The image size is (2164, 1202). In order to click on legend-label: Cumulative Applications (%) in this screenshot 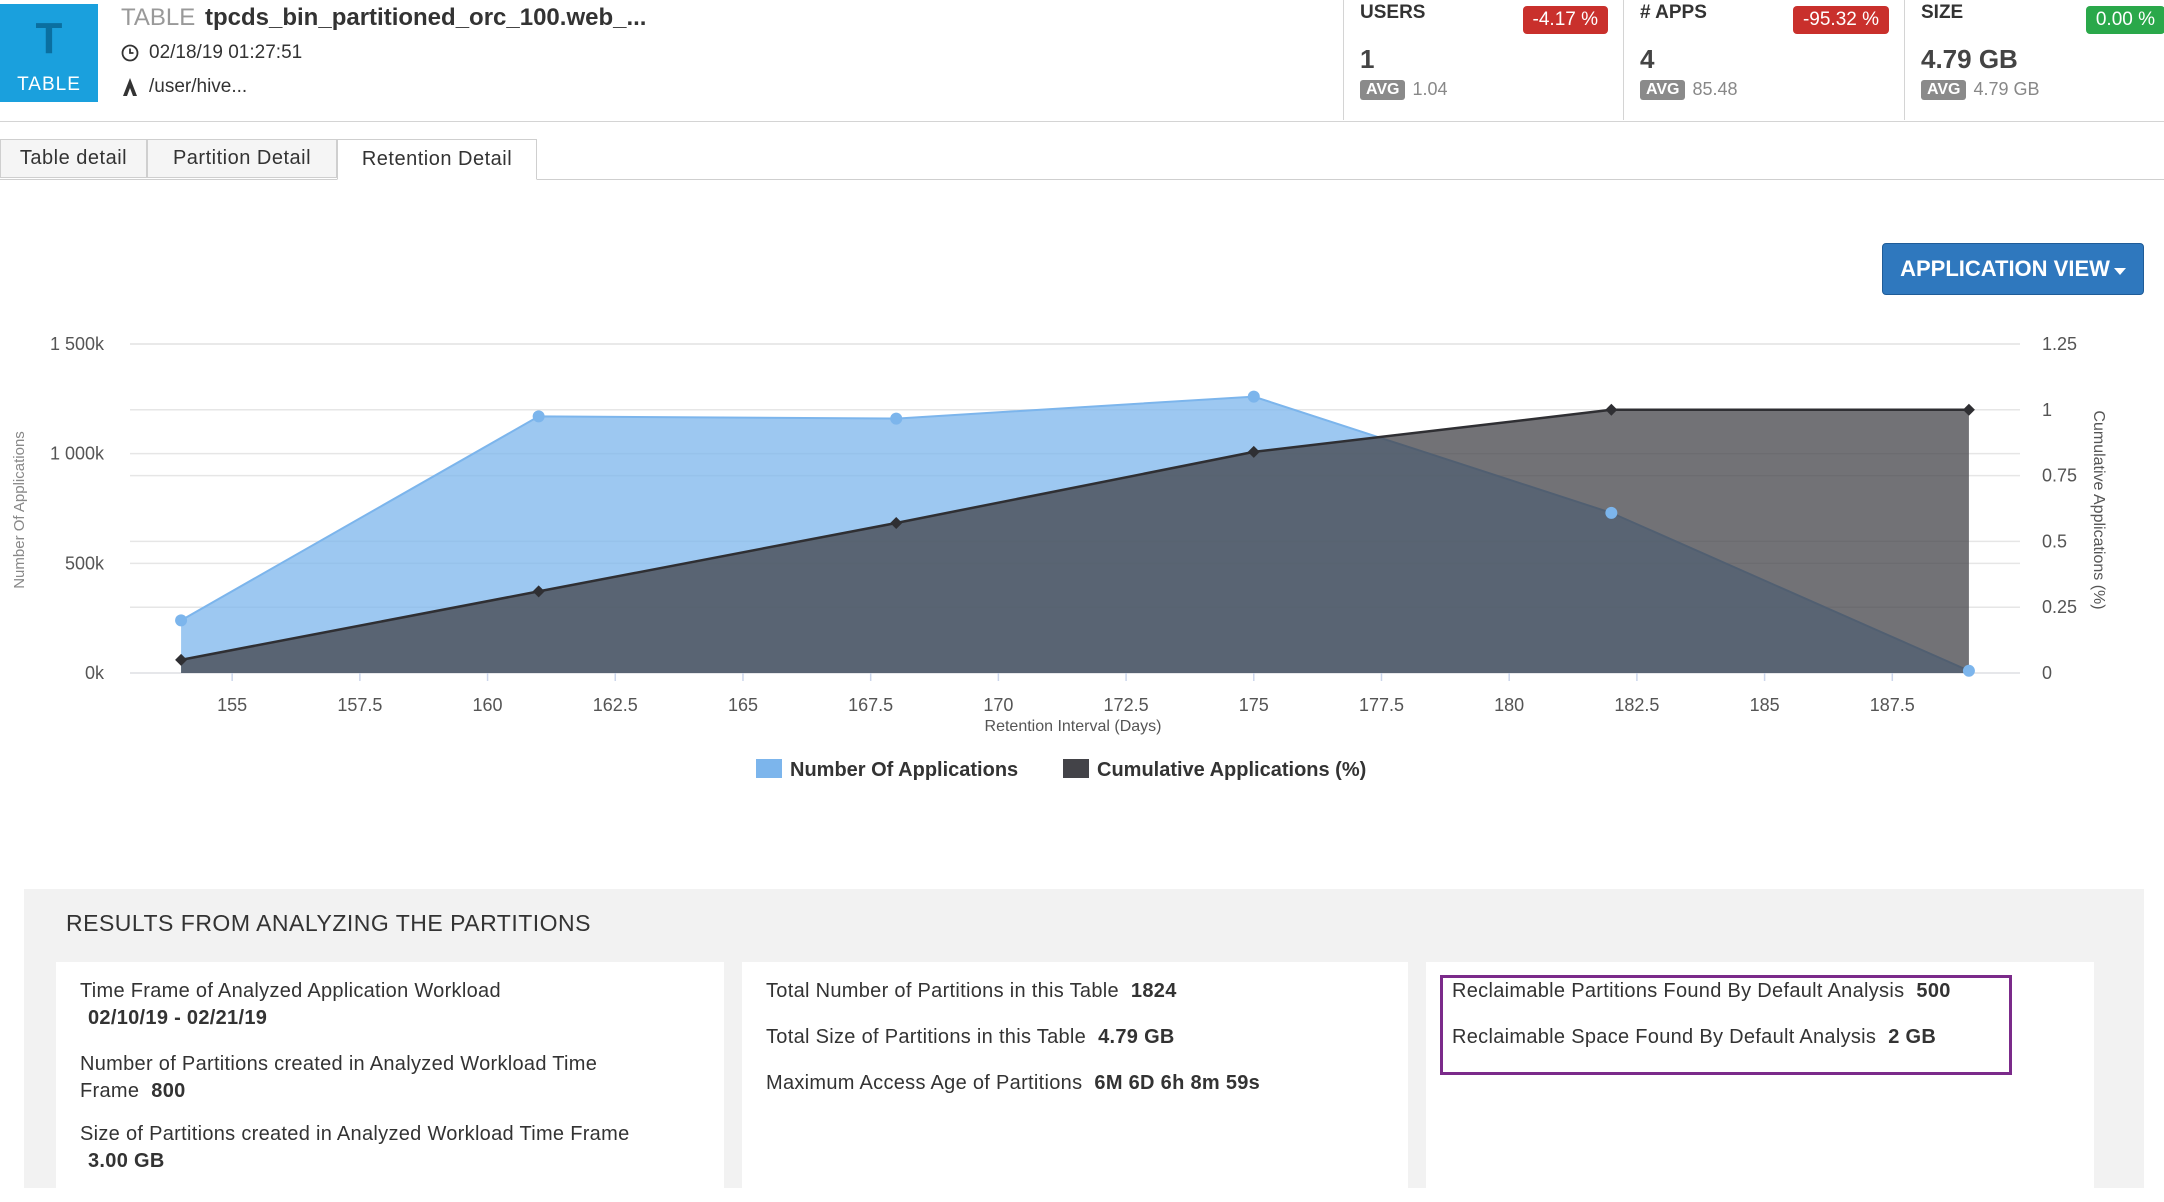, I will do `click(1231, 770)`.